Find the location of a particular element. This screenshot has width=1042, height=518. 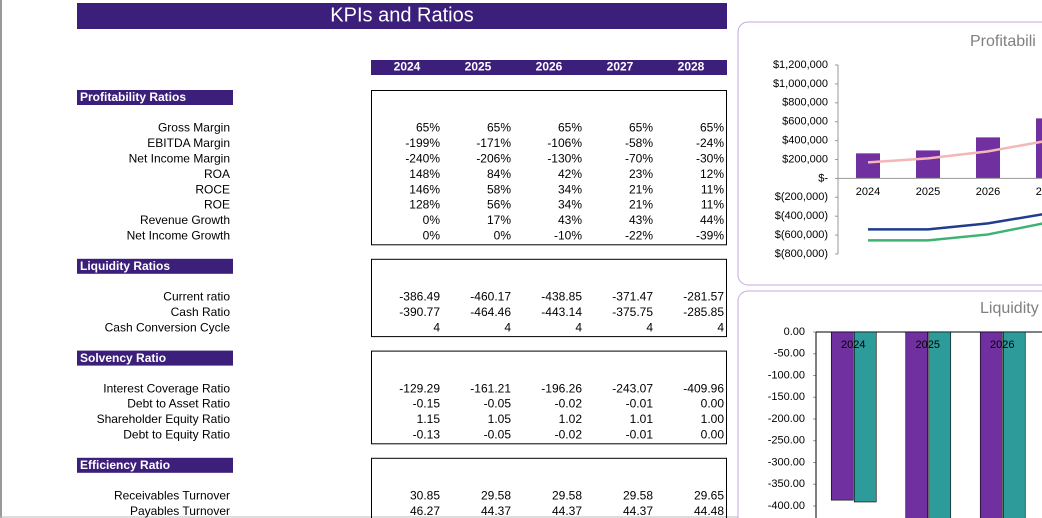

cell: 11% is located at coordinates (712, 189).